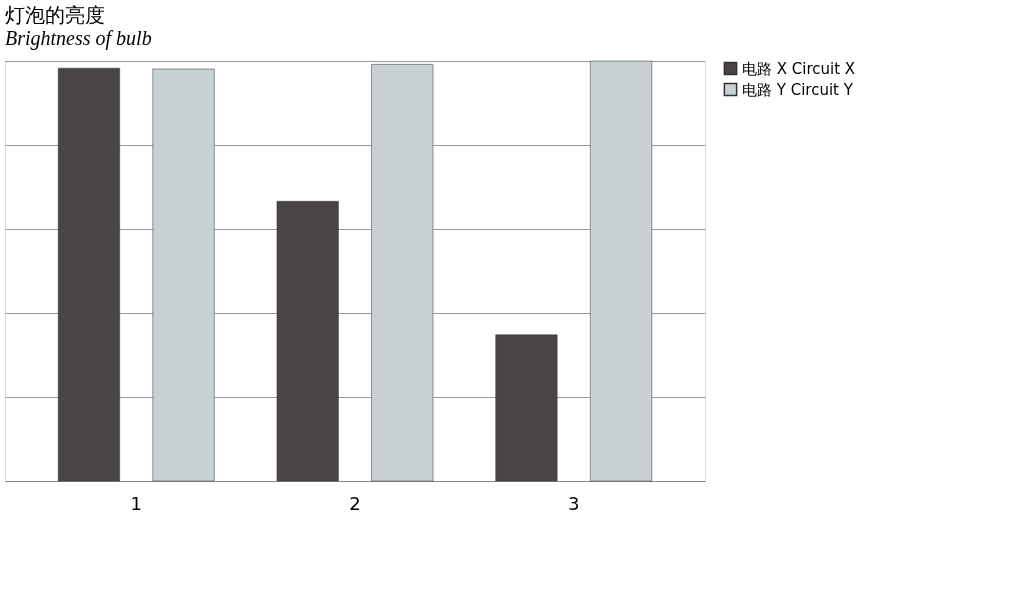  Describe the element at coordinates (799, 68) in the screenshot. I see `legend-label: 电路 X Circuit X` at that location.